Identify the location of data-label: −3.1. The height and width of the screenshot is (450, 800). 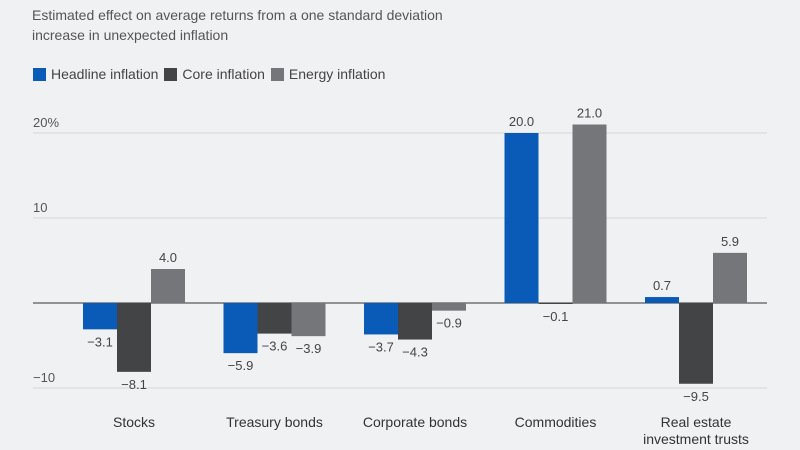
(100, 341).